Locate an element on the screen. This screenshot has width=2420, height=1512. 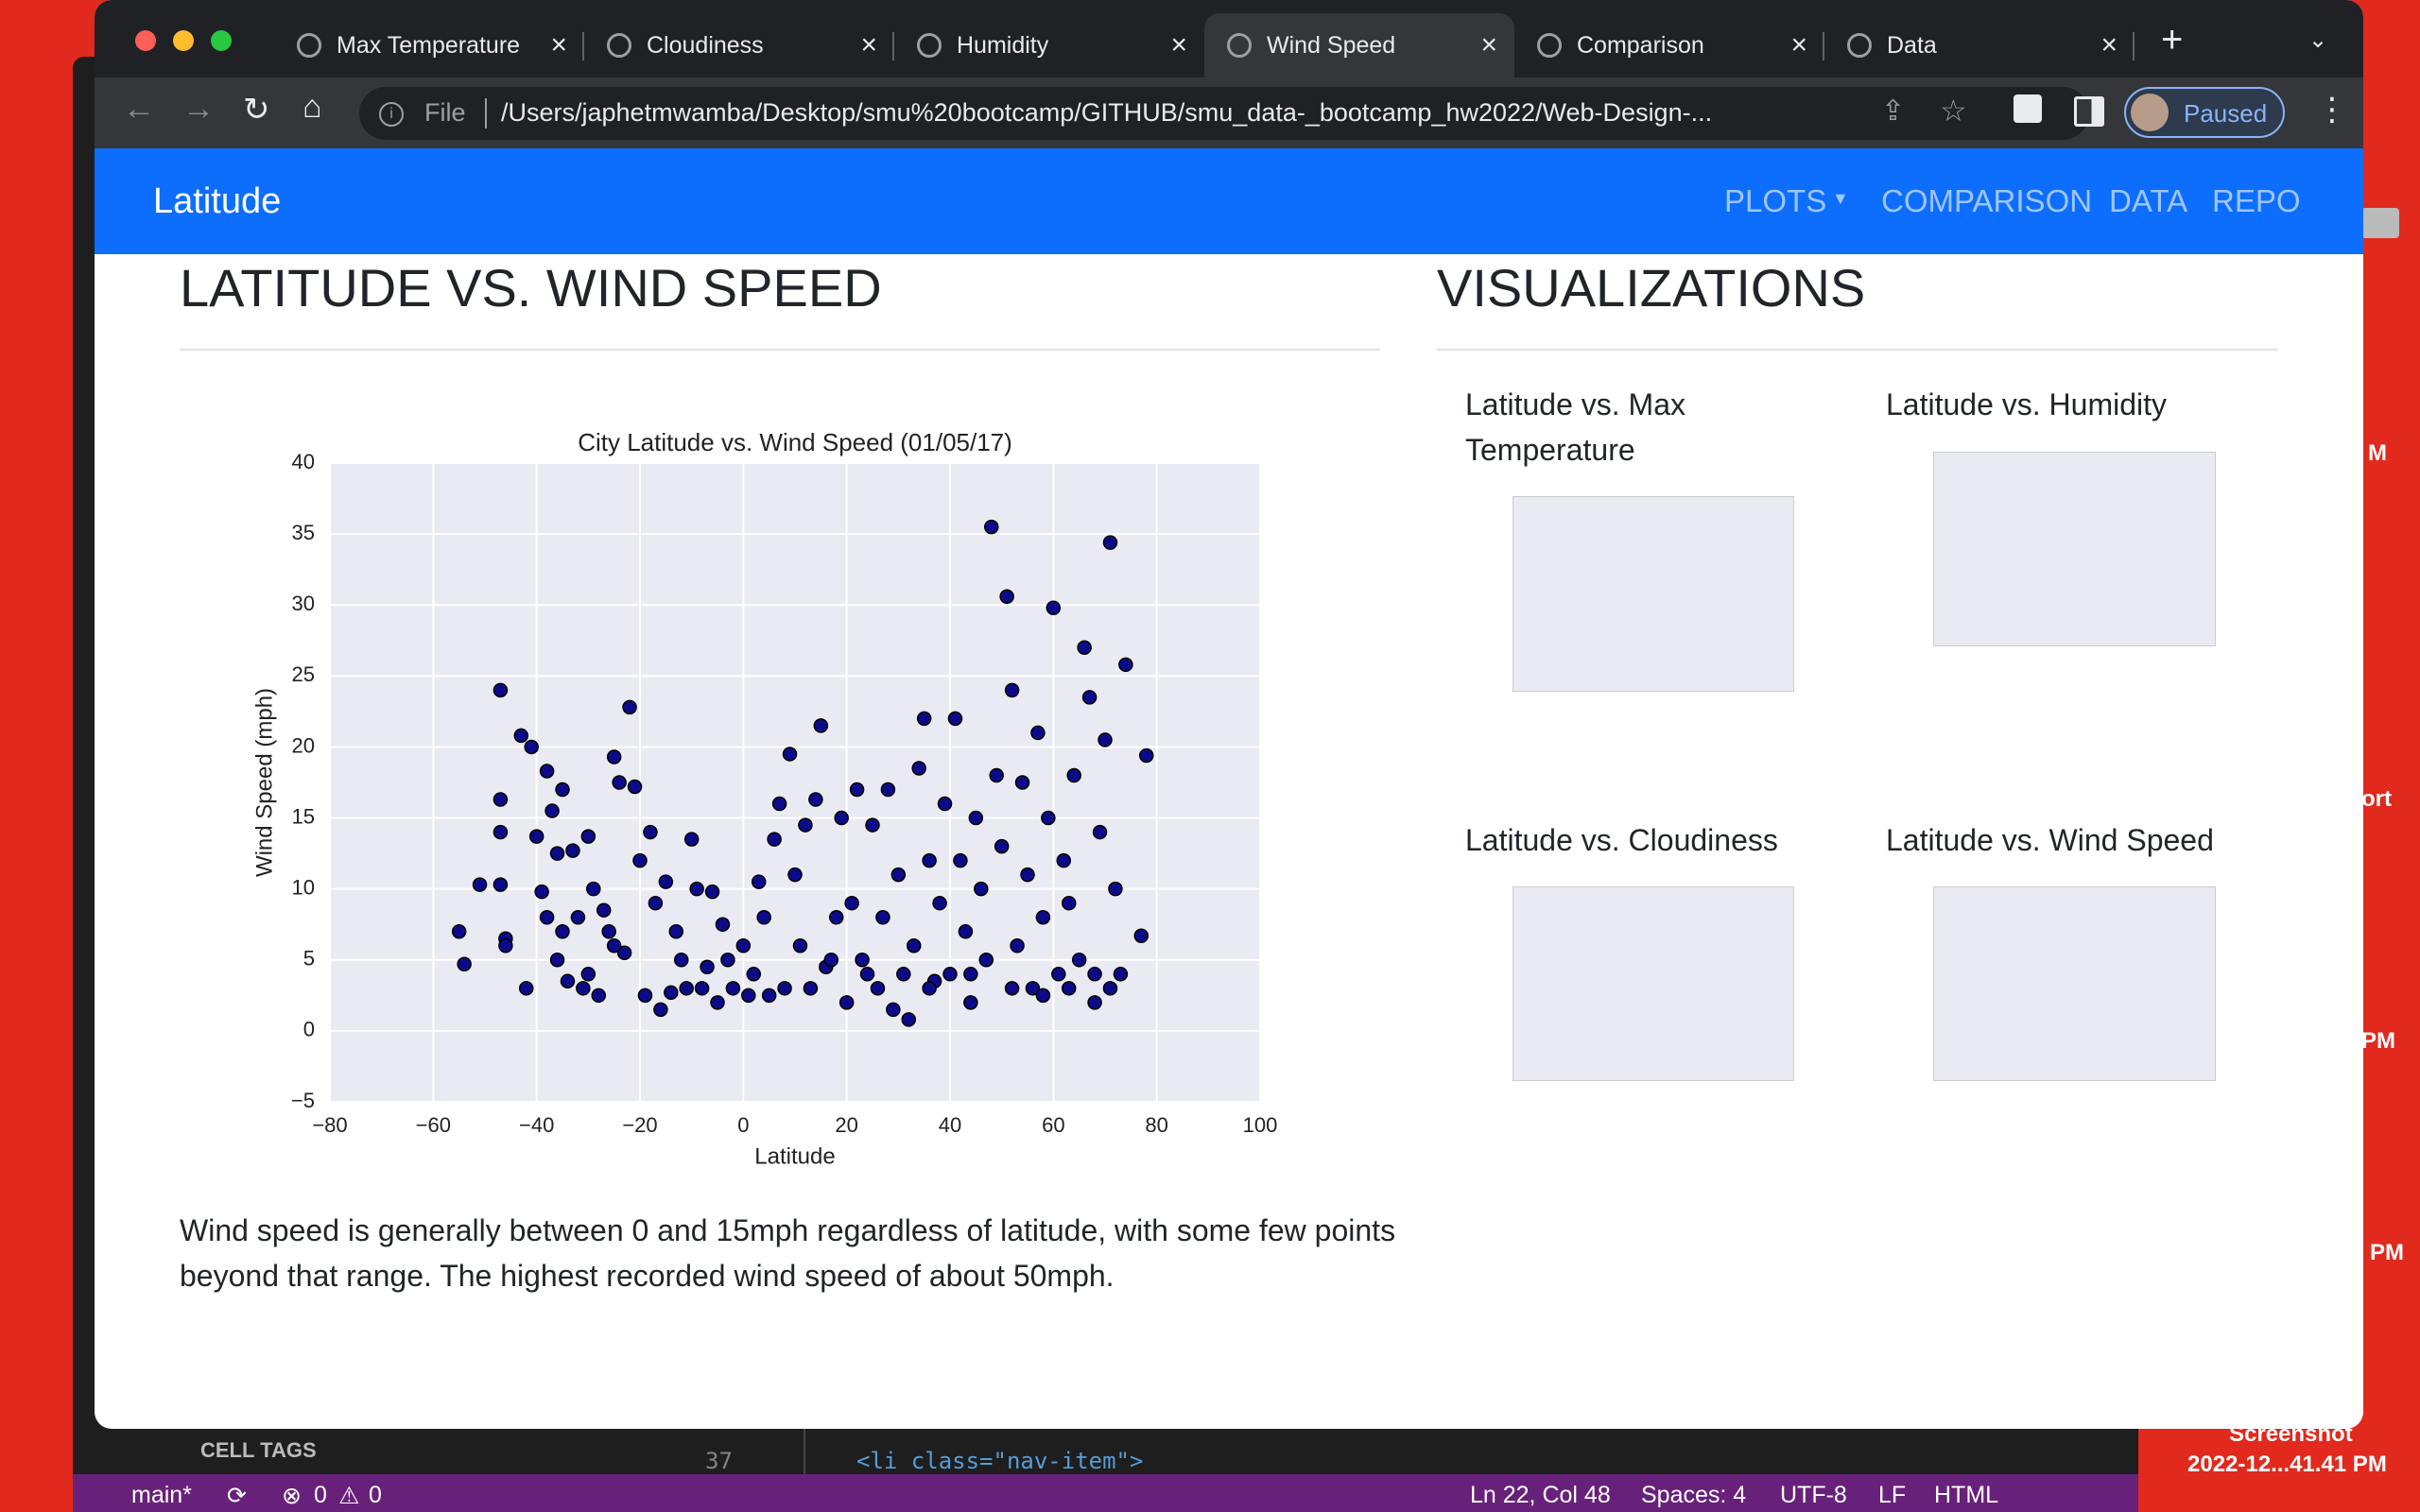
browser-tab: Comparison × is located at coordinates (1669, 45).